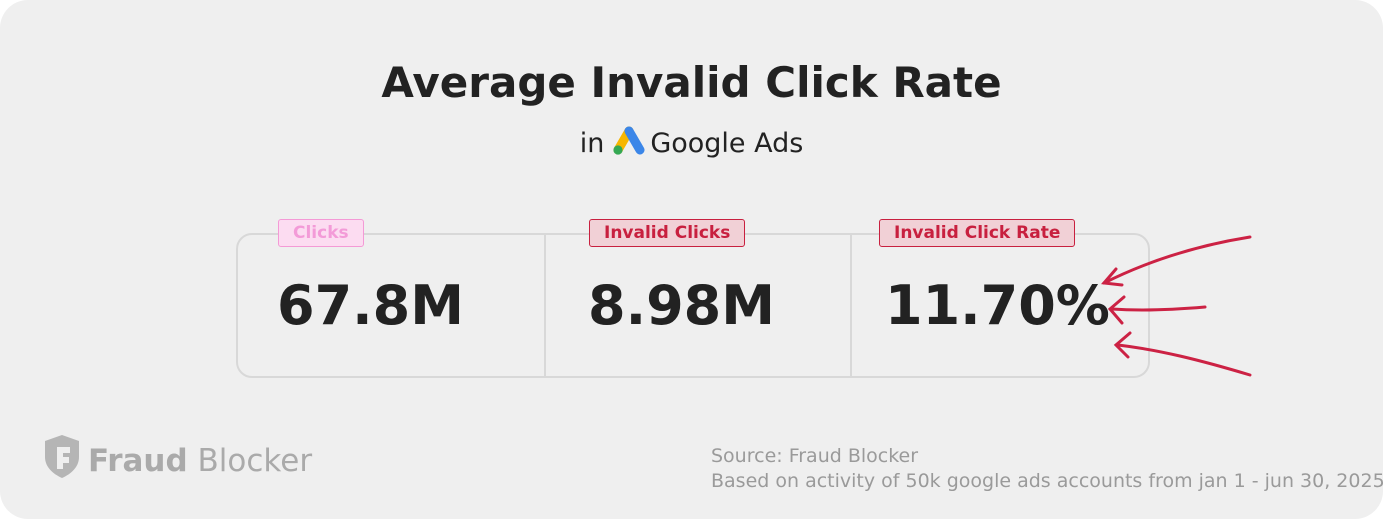 The width and height of the screenshot is (1383, 519). I want to click on stat-value: 8.98M, so click(681, 305).